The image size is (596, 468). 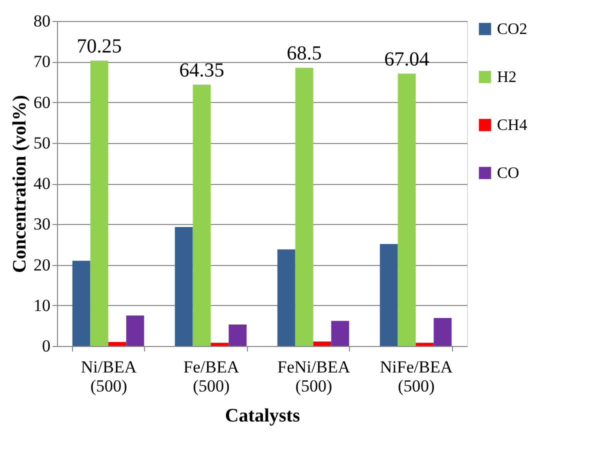 What do you see at coordinates (42, 142) in the screenshot?
I see `y-tick-label: 50` at bounding box center [42, 142].